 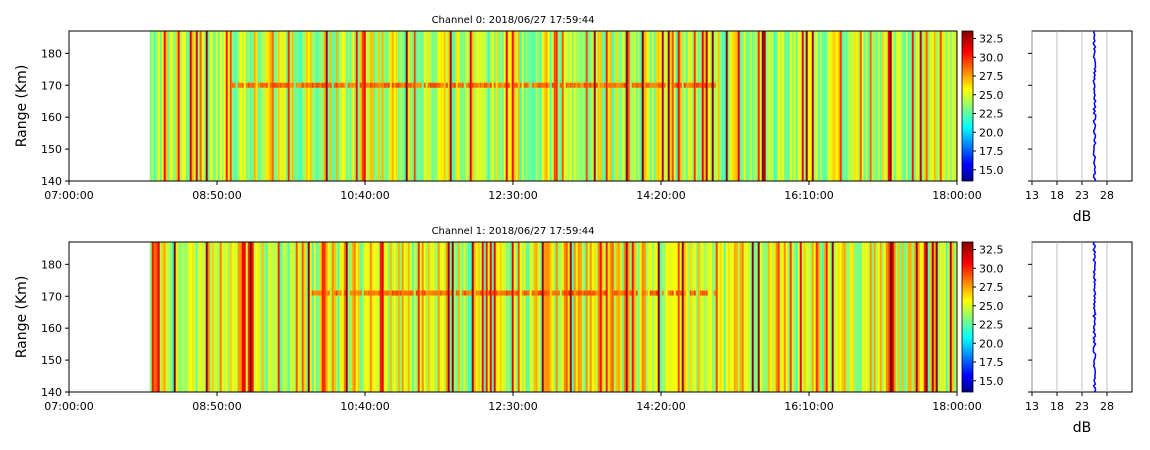 I want to click on x-tick-label: 18:00:00, so click(x=956, y=195).